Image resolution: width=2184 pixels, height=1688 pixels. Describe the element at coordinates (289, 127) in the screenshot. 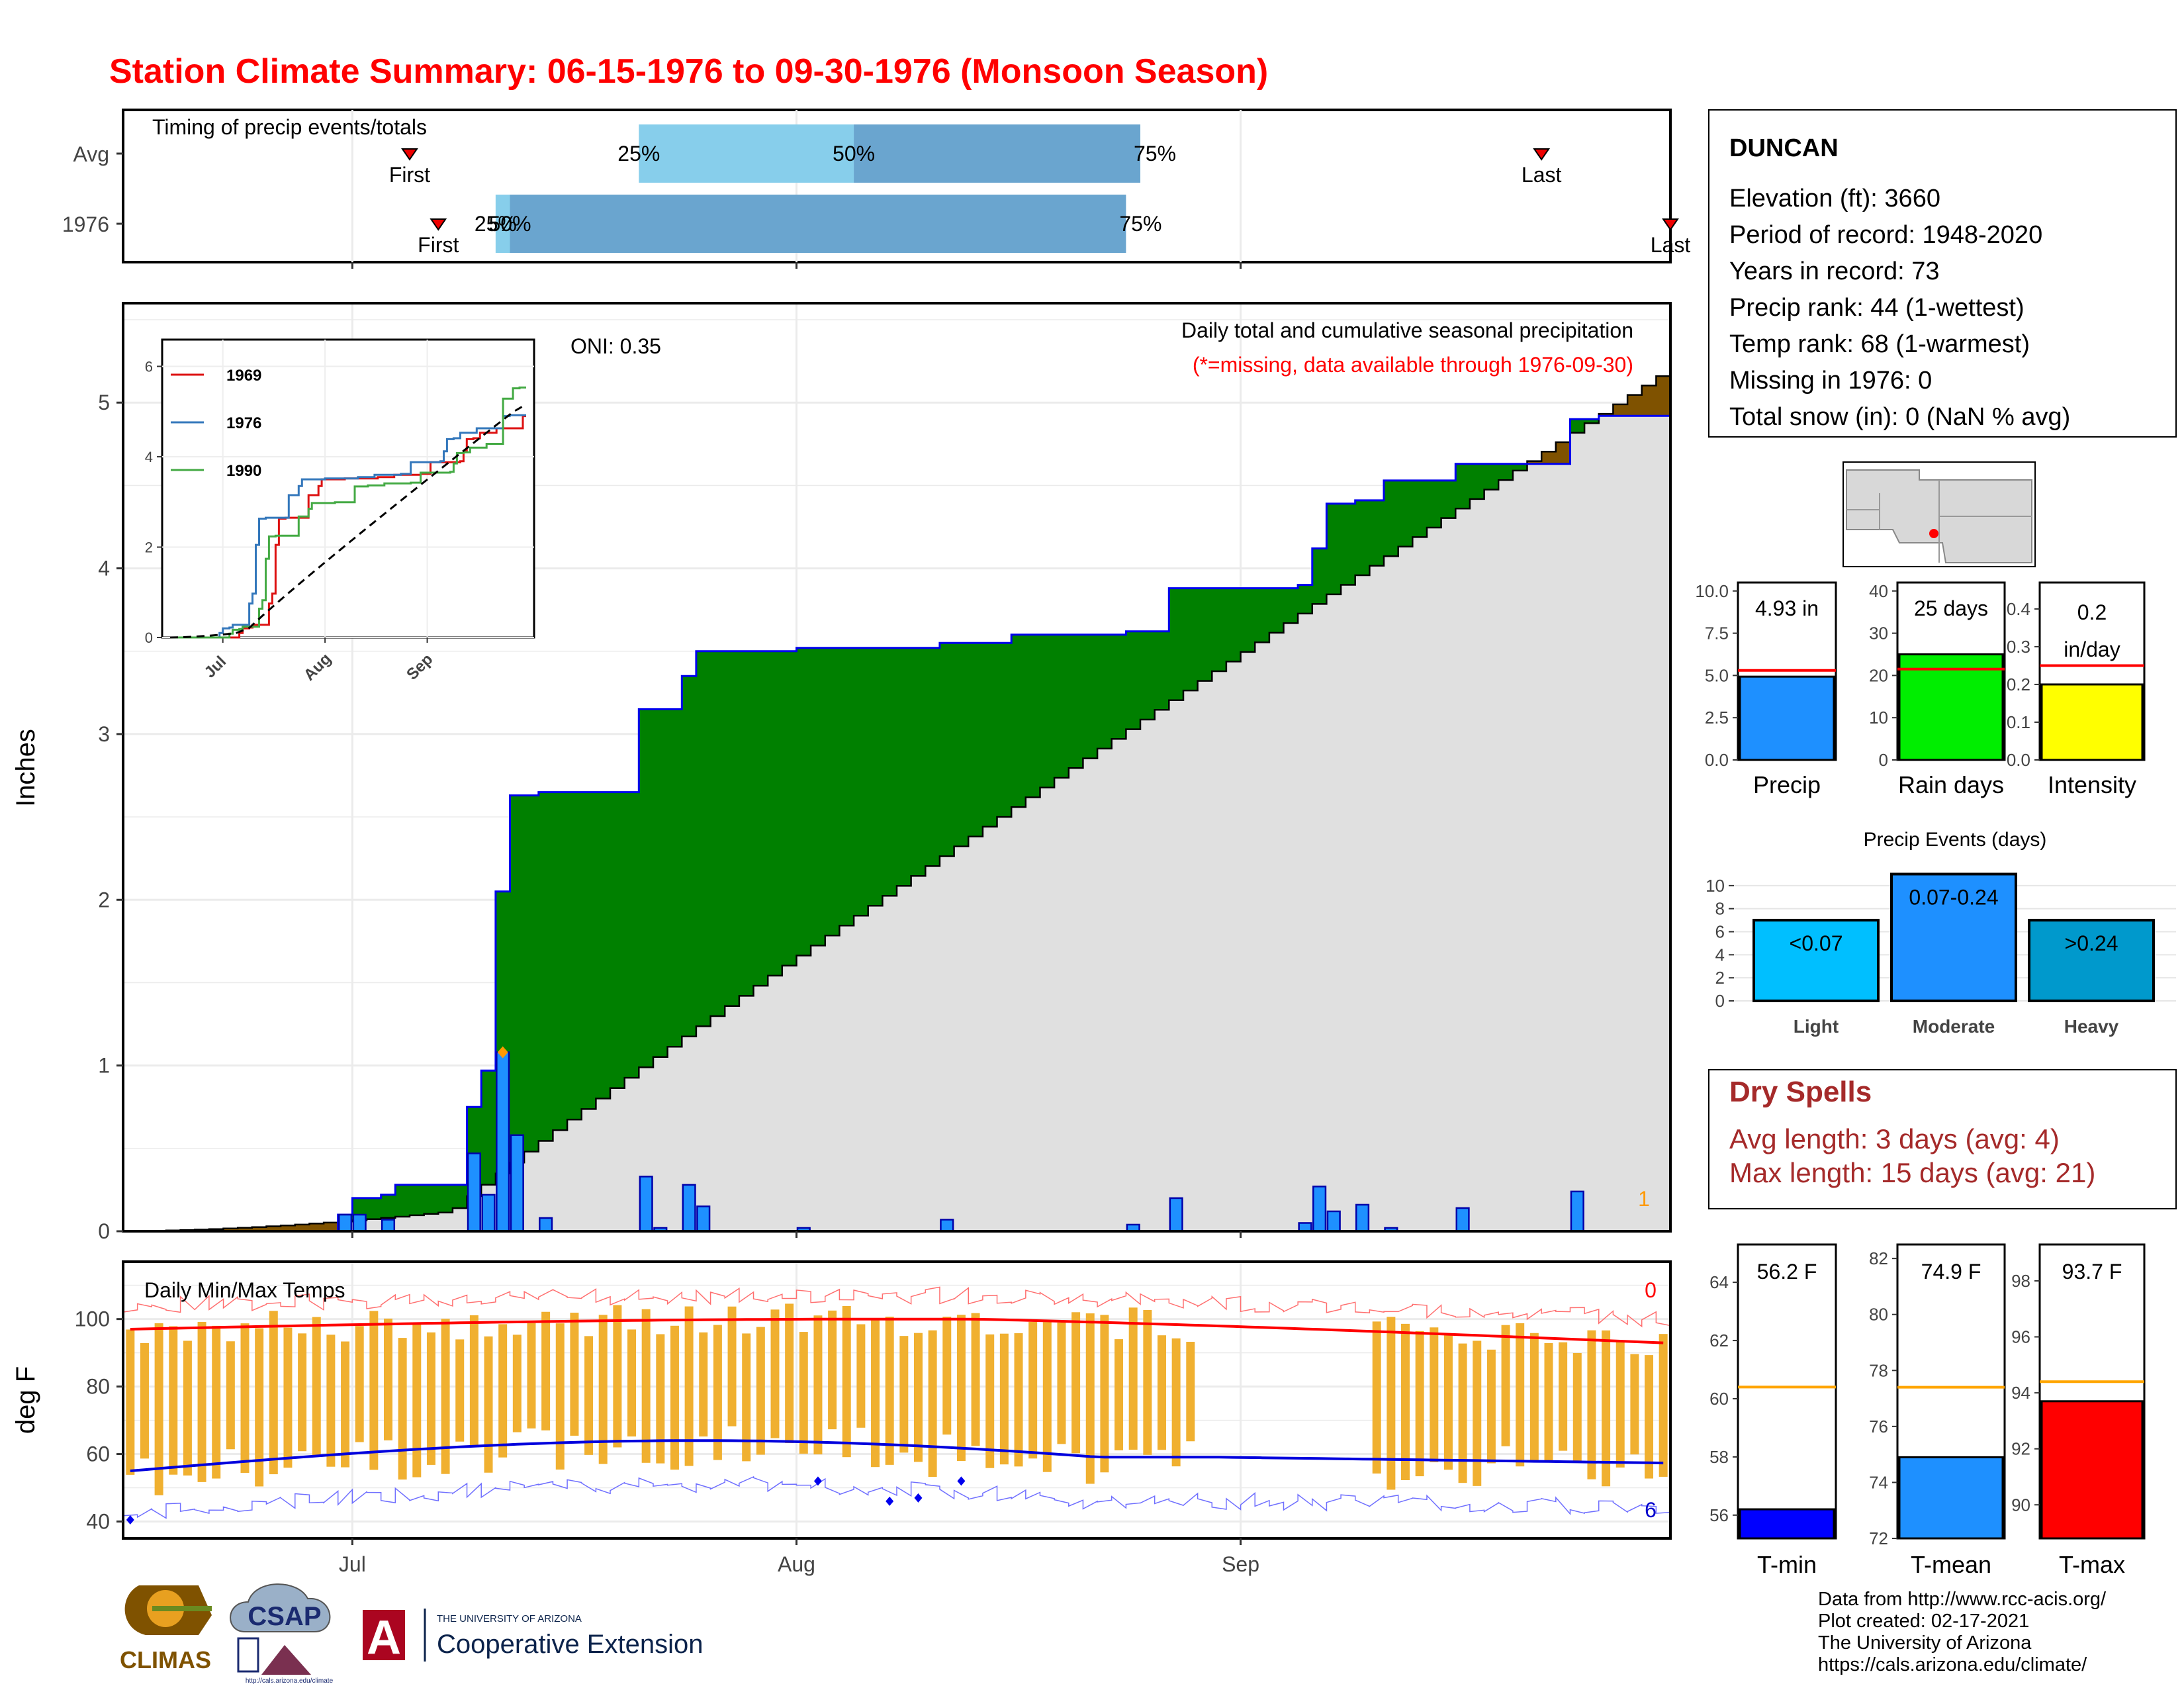

I see `timing-title: Timing of precip events/totals` at that location.